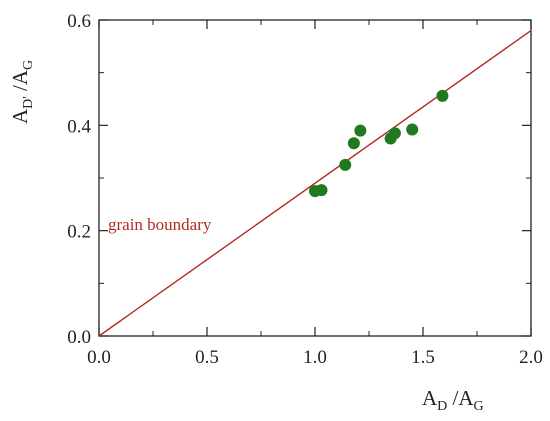 The width and height of the screenshot is (550, 421). Describe the element at coordinates (160, 224) in the screenshot. I see `grain-boundary-annotation: grain boundary` at that location.